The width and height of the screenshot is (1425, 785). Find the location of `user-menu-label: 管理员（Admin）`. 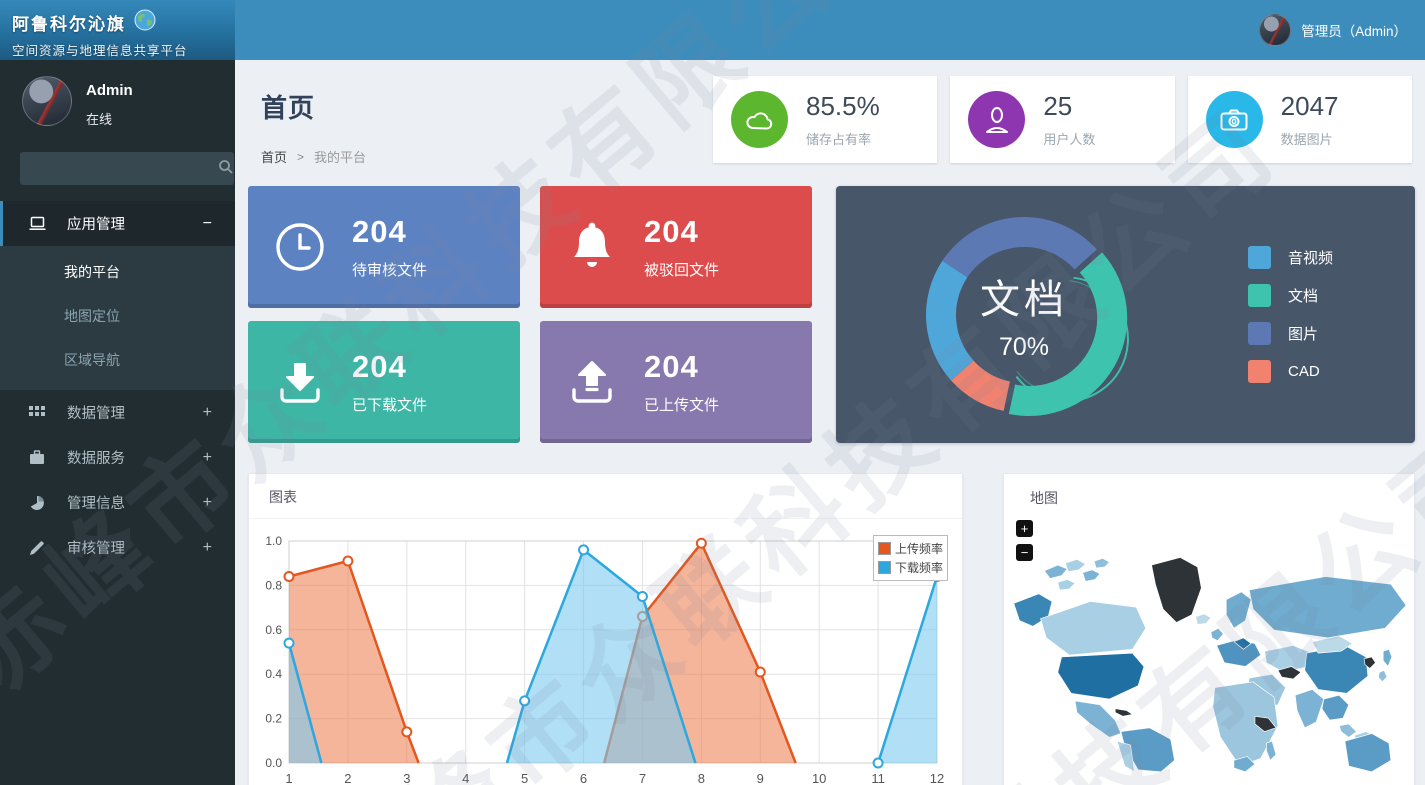

user-menu-label: 管理员（Admin） is located at coordinates (1354, 31).